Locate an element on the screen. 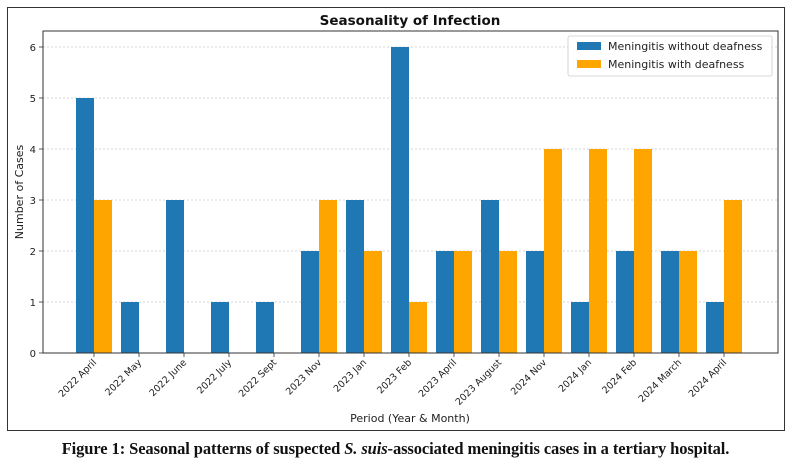 The image size is (791, 469). x-tick-label: 2022 July is located at coordinates (214, 376).